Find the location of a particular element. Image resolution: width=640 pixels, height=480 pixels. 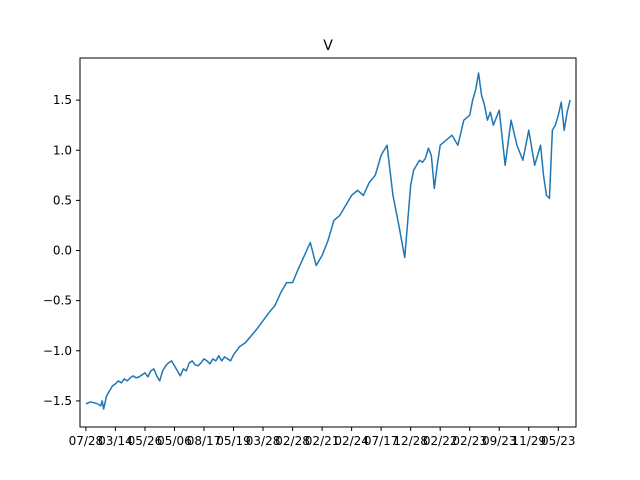

y-tick-label: 1.0 is located at coordinates (62, 150).